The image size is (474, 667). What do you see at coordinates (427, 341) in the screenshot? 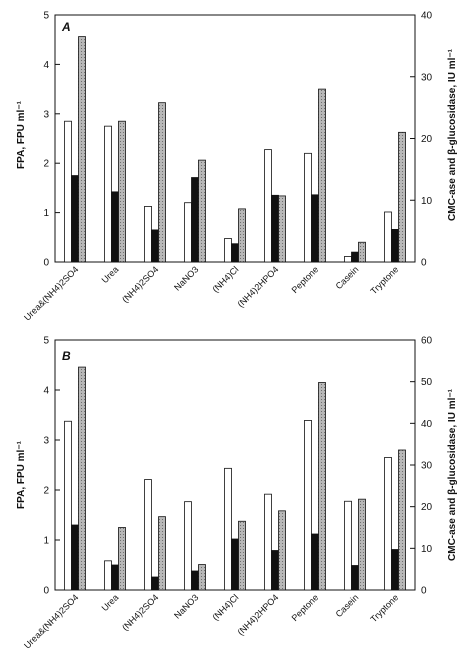
I see `y2-tick-label: 60` at bounding box center [427, 341].